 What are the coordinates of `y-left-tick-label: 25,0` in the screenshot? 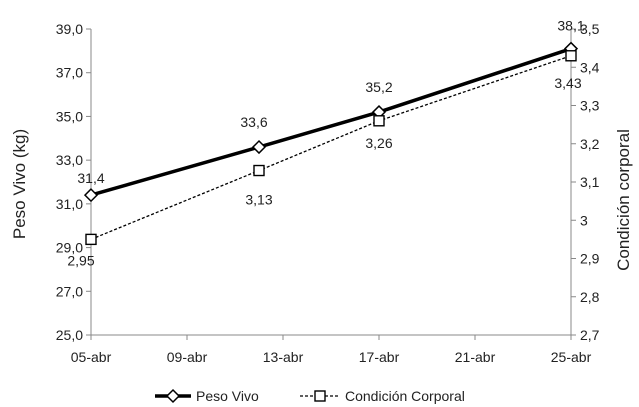 It's located at (69, 335).